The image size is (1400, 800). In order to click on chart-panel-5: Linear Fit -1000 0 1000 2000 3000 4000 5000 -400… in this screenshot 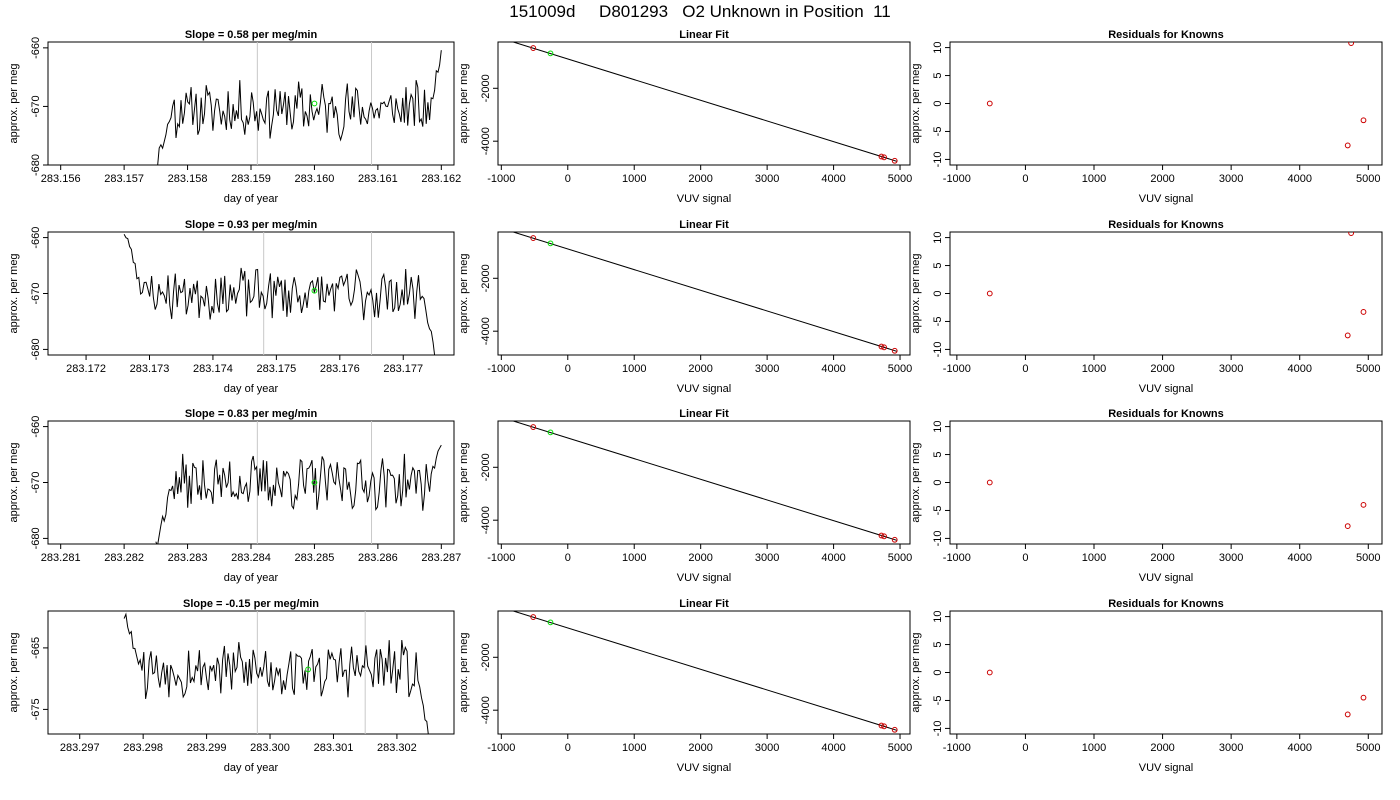, I will do `click(685, 307)`.